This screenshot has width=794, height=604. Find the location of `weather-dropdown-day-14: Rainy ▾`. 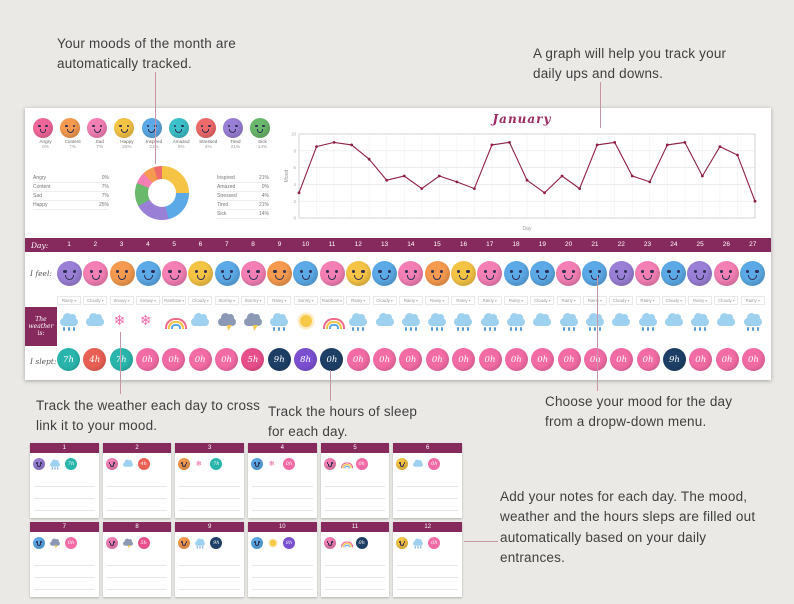

weather-dropdown-day-14: Rainy ▾ is located at coordinates (410, 300).